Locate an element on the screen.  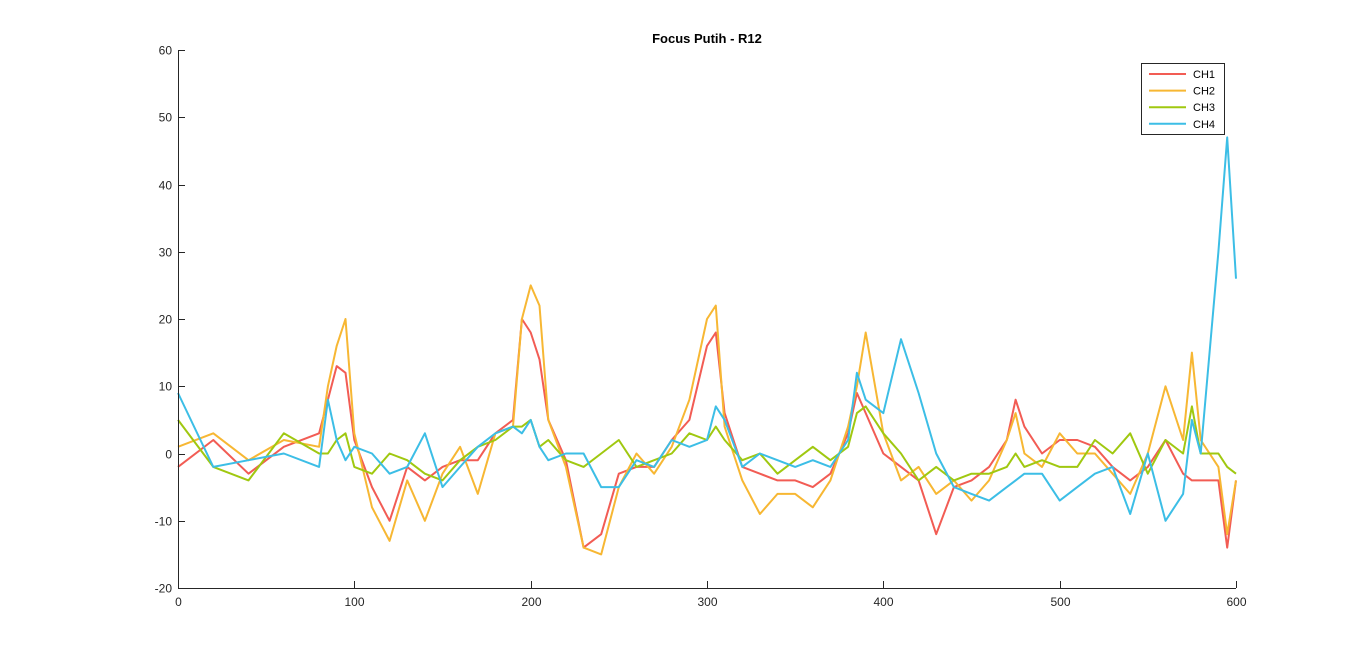
legend-label-ch2: CH2 is located at coordinates (1204, 92).